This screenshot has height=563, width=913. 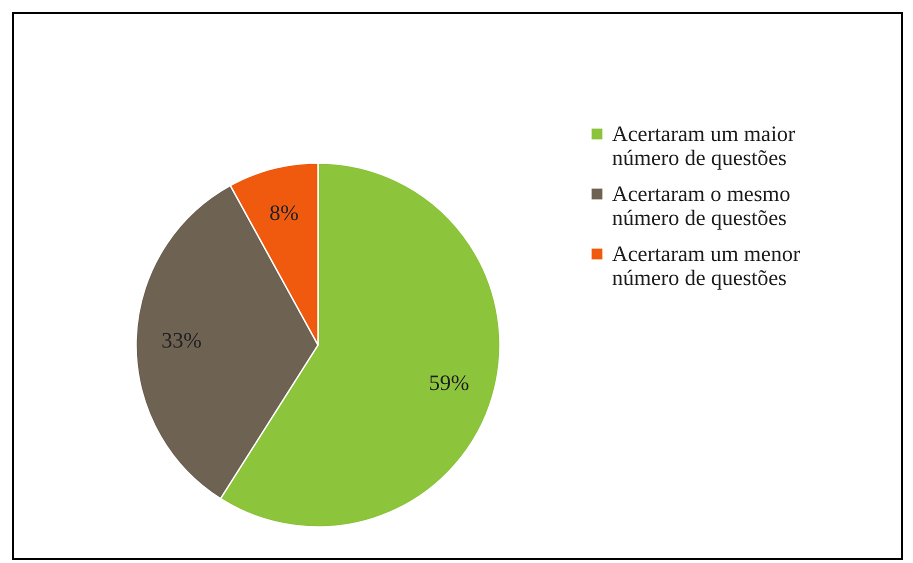 What do you see at coordinates (181, 340) in the screenshot?
I see `data-label: 33%` at bounding box center [181, 340].